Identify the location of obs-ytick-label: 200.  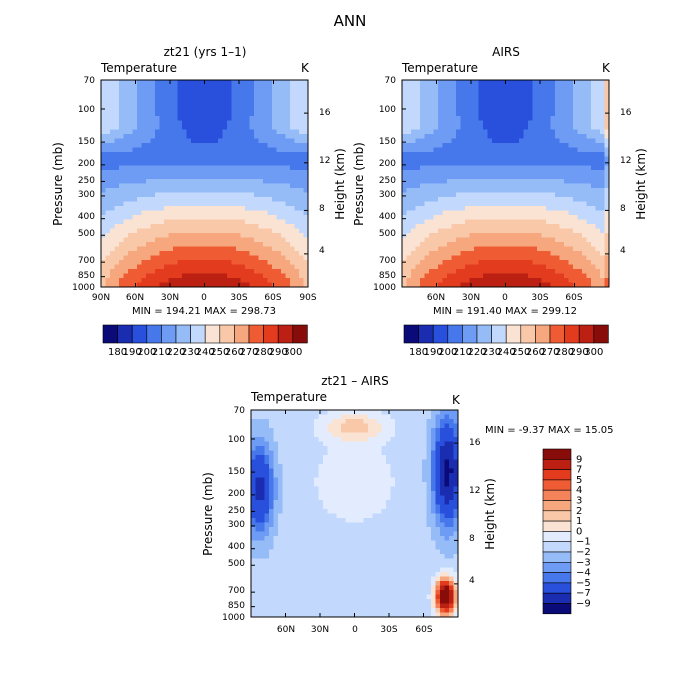
(387, 164).